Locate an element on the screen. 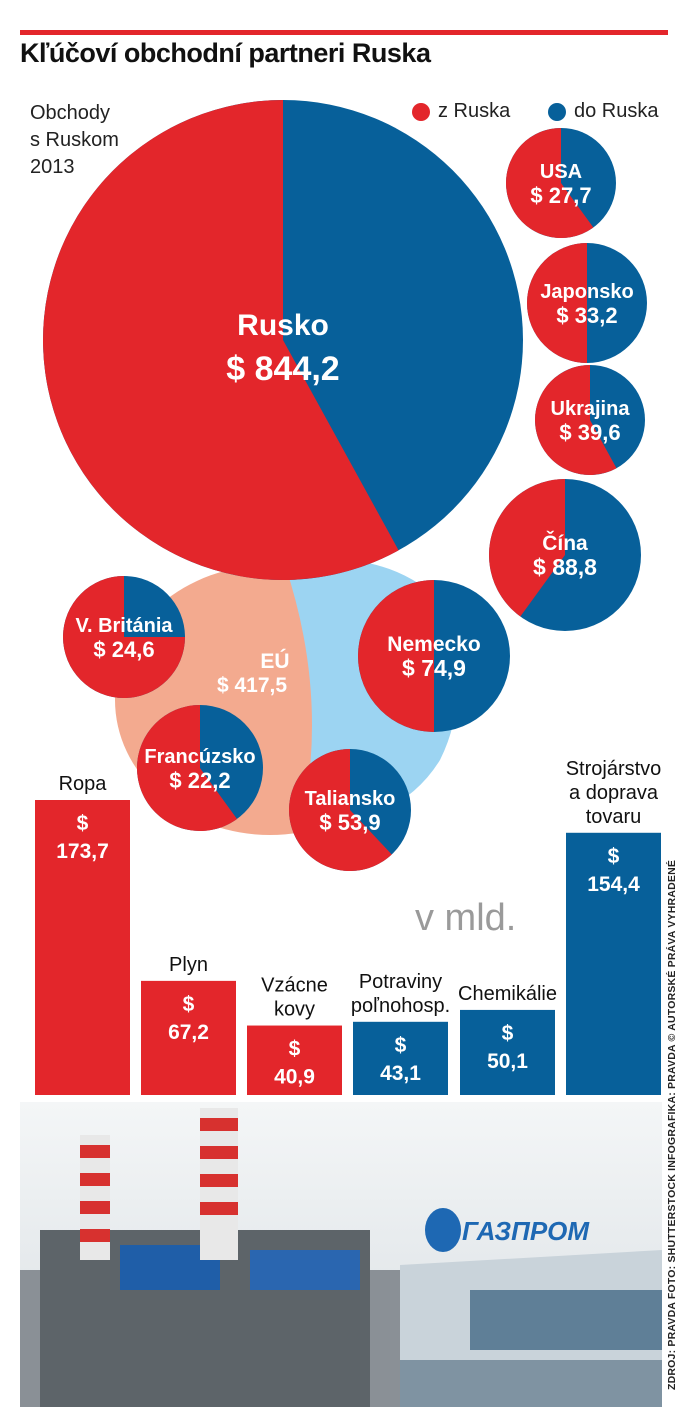 The image size is (694, 1417). pie-taliansko: Taliansko$ 53,9 is located at coordinates (350, 810).